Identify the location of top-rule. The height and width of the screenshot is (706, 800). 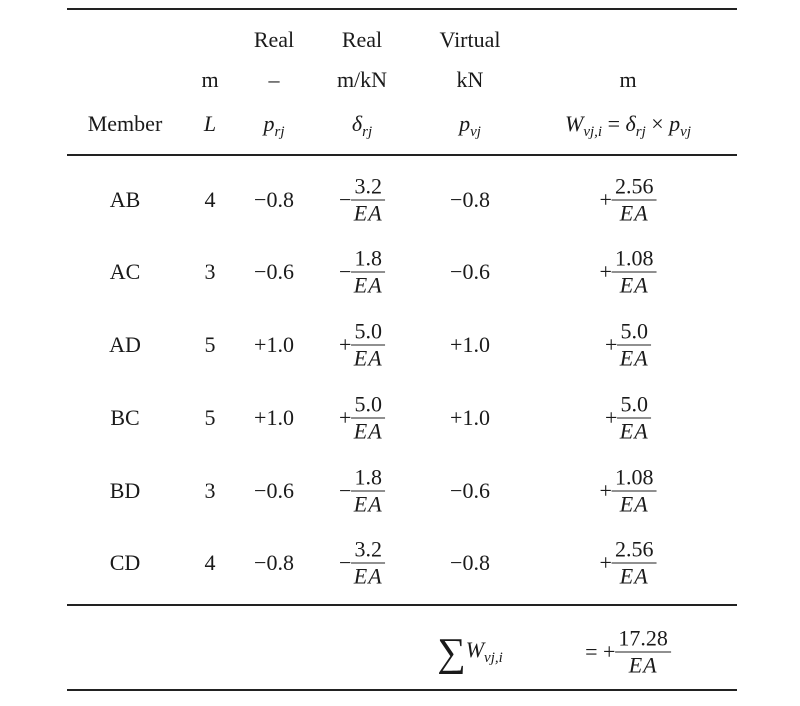
(402, 9).